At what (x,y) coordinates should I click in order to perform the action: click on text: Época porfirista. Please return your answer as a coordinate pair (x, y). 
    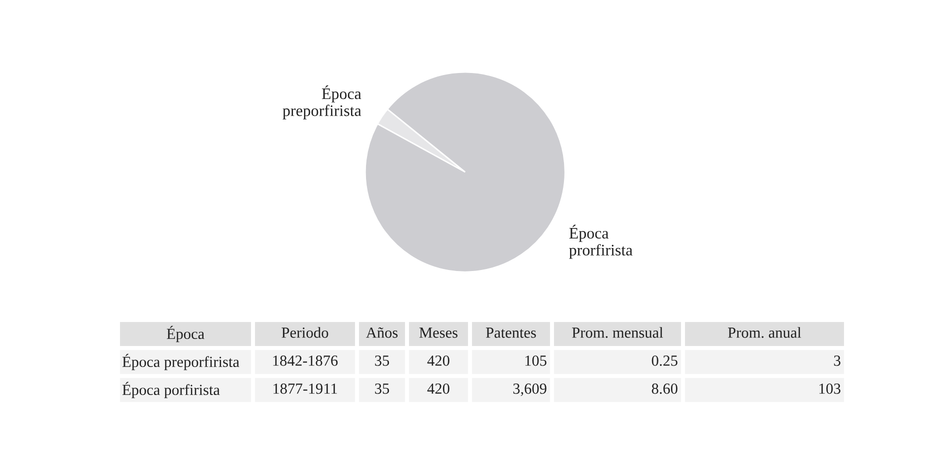
    Looking at the image, I should click on (171, 390).